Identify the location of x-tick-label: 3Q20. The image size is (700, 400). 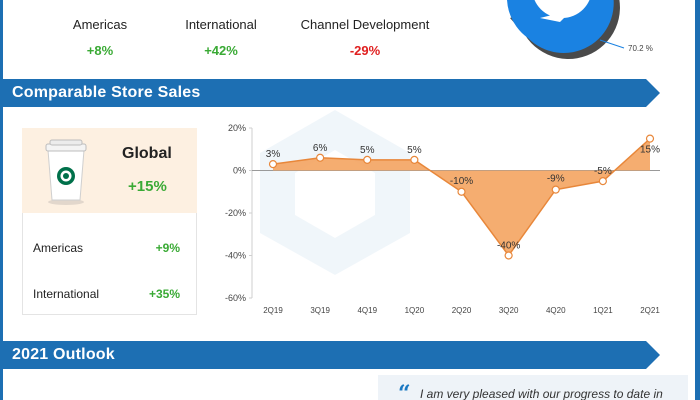
(509, 310).